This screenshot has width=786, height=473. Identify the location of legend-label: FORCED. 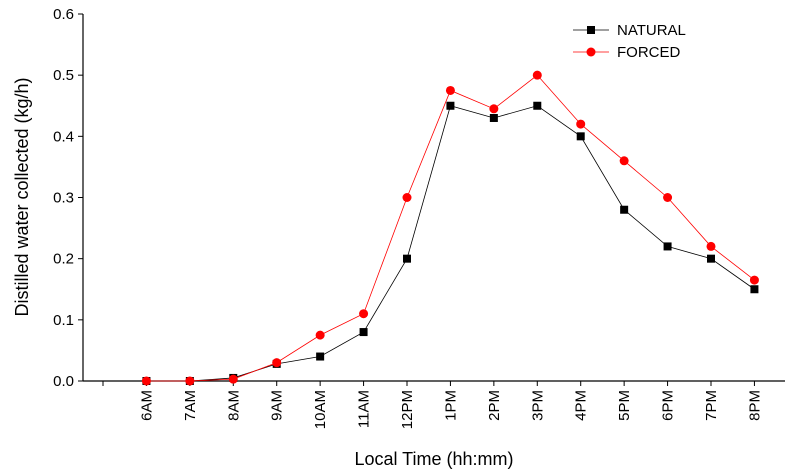
(649, 52).